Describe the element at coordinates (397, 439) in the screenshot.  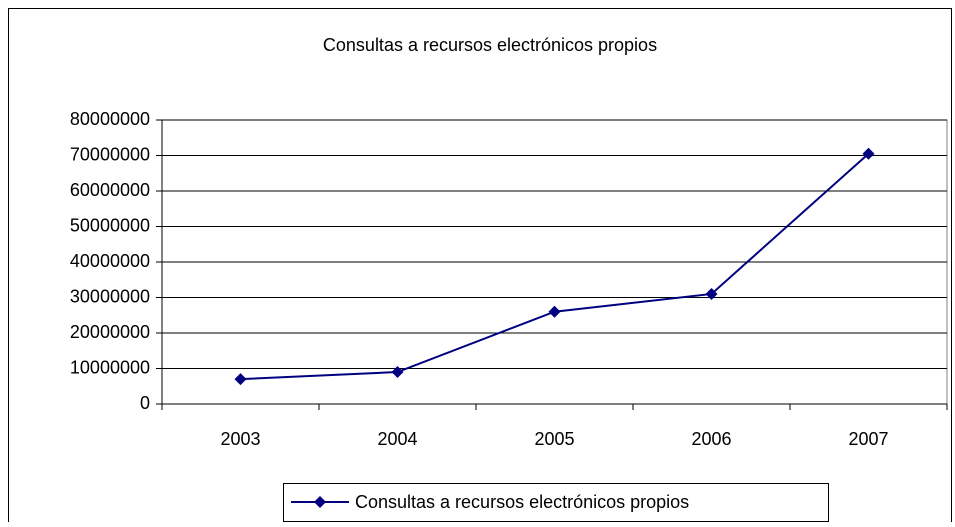
I see `x-tick-label: 2004` at that location.